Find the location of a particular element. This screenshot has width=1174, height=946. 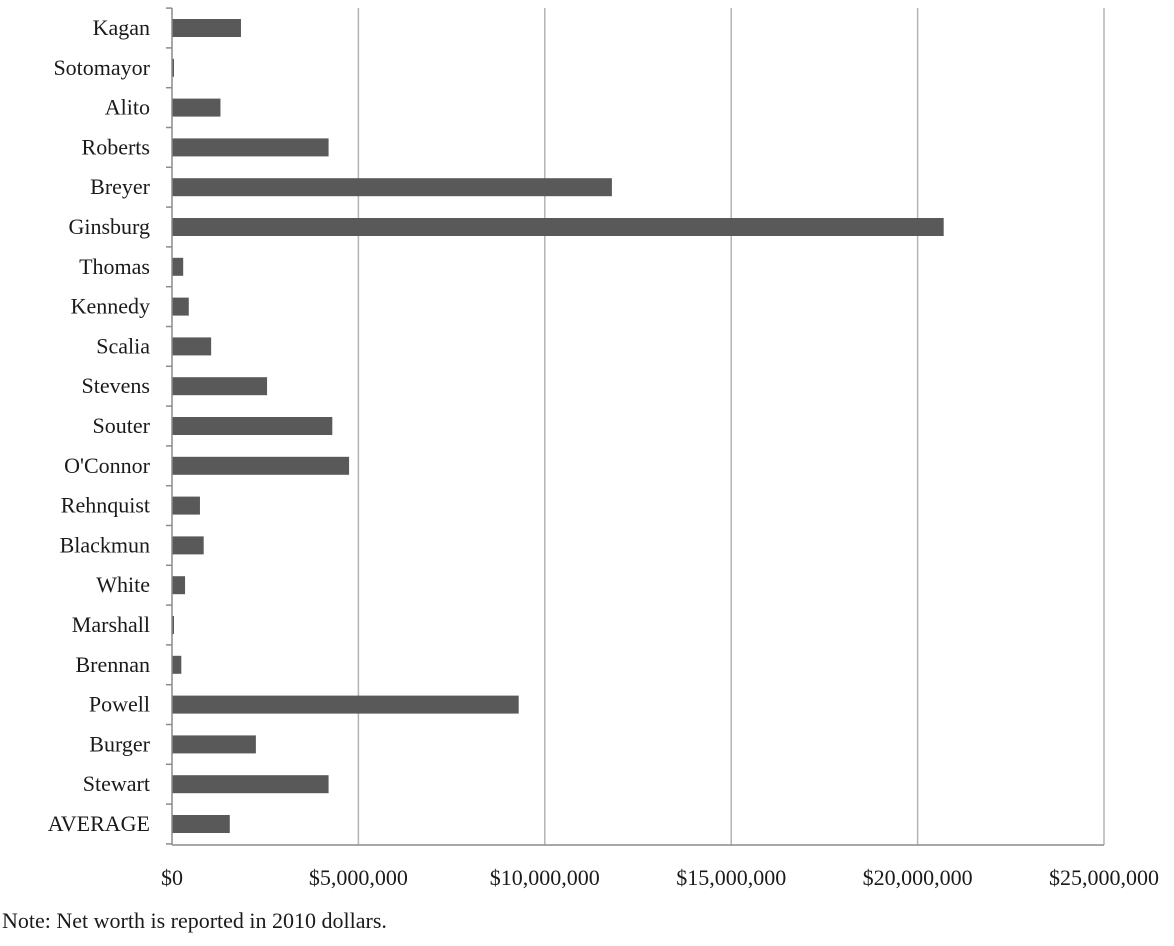

category-label: Rehnquist is located at coordinates (105, 505).